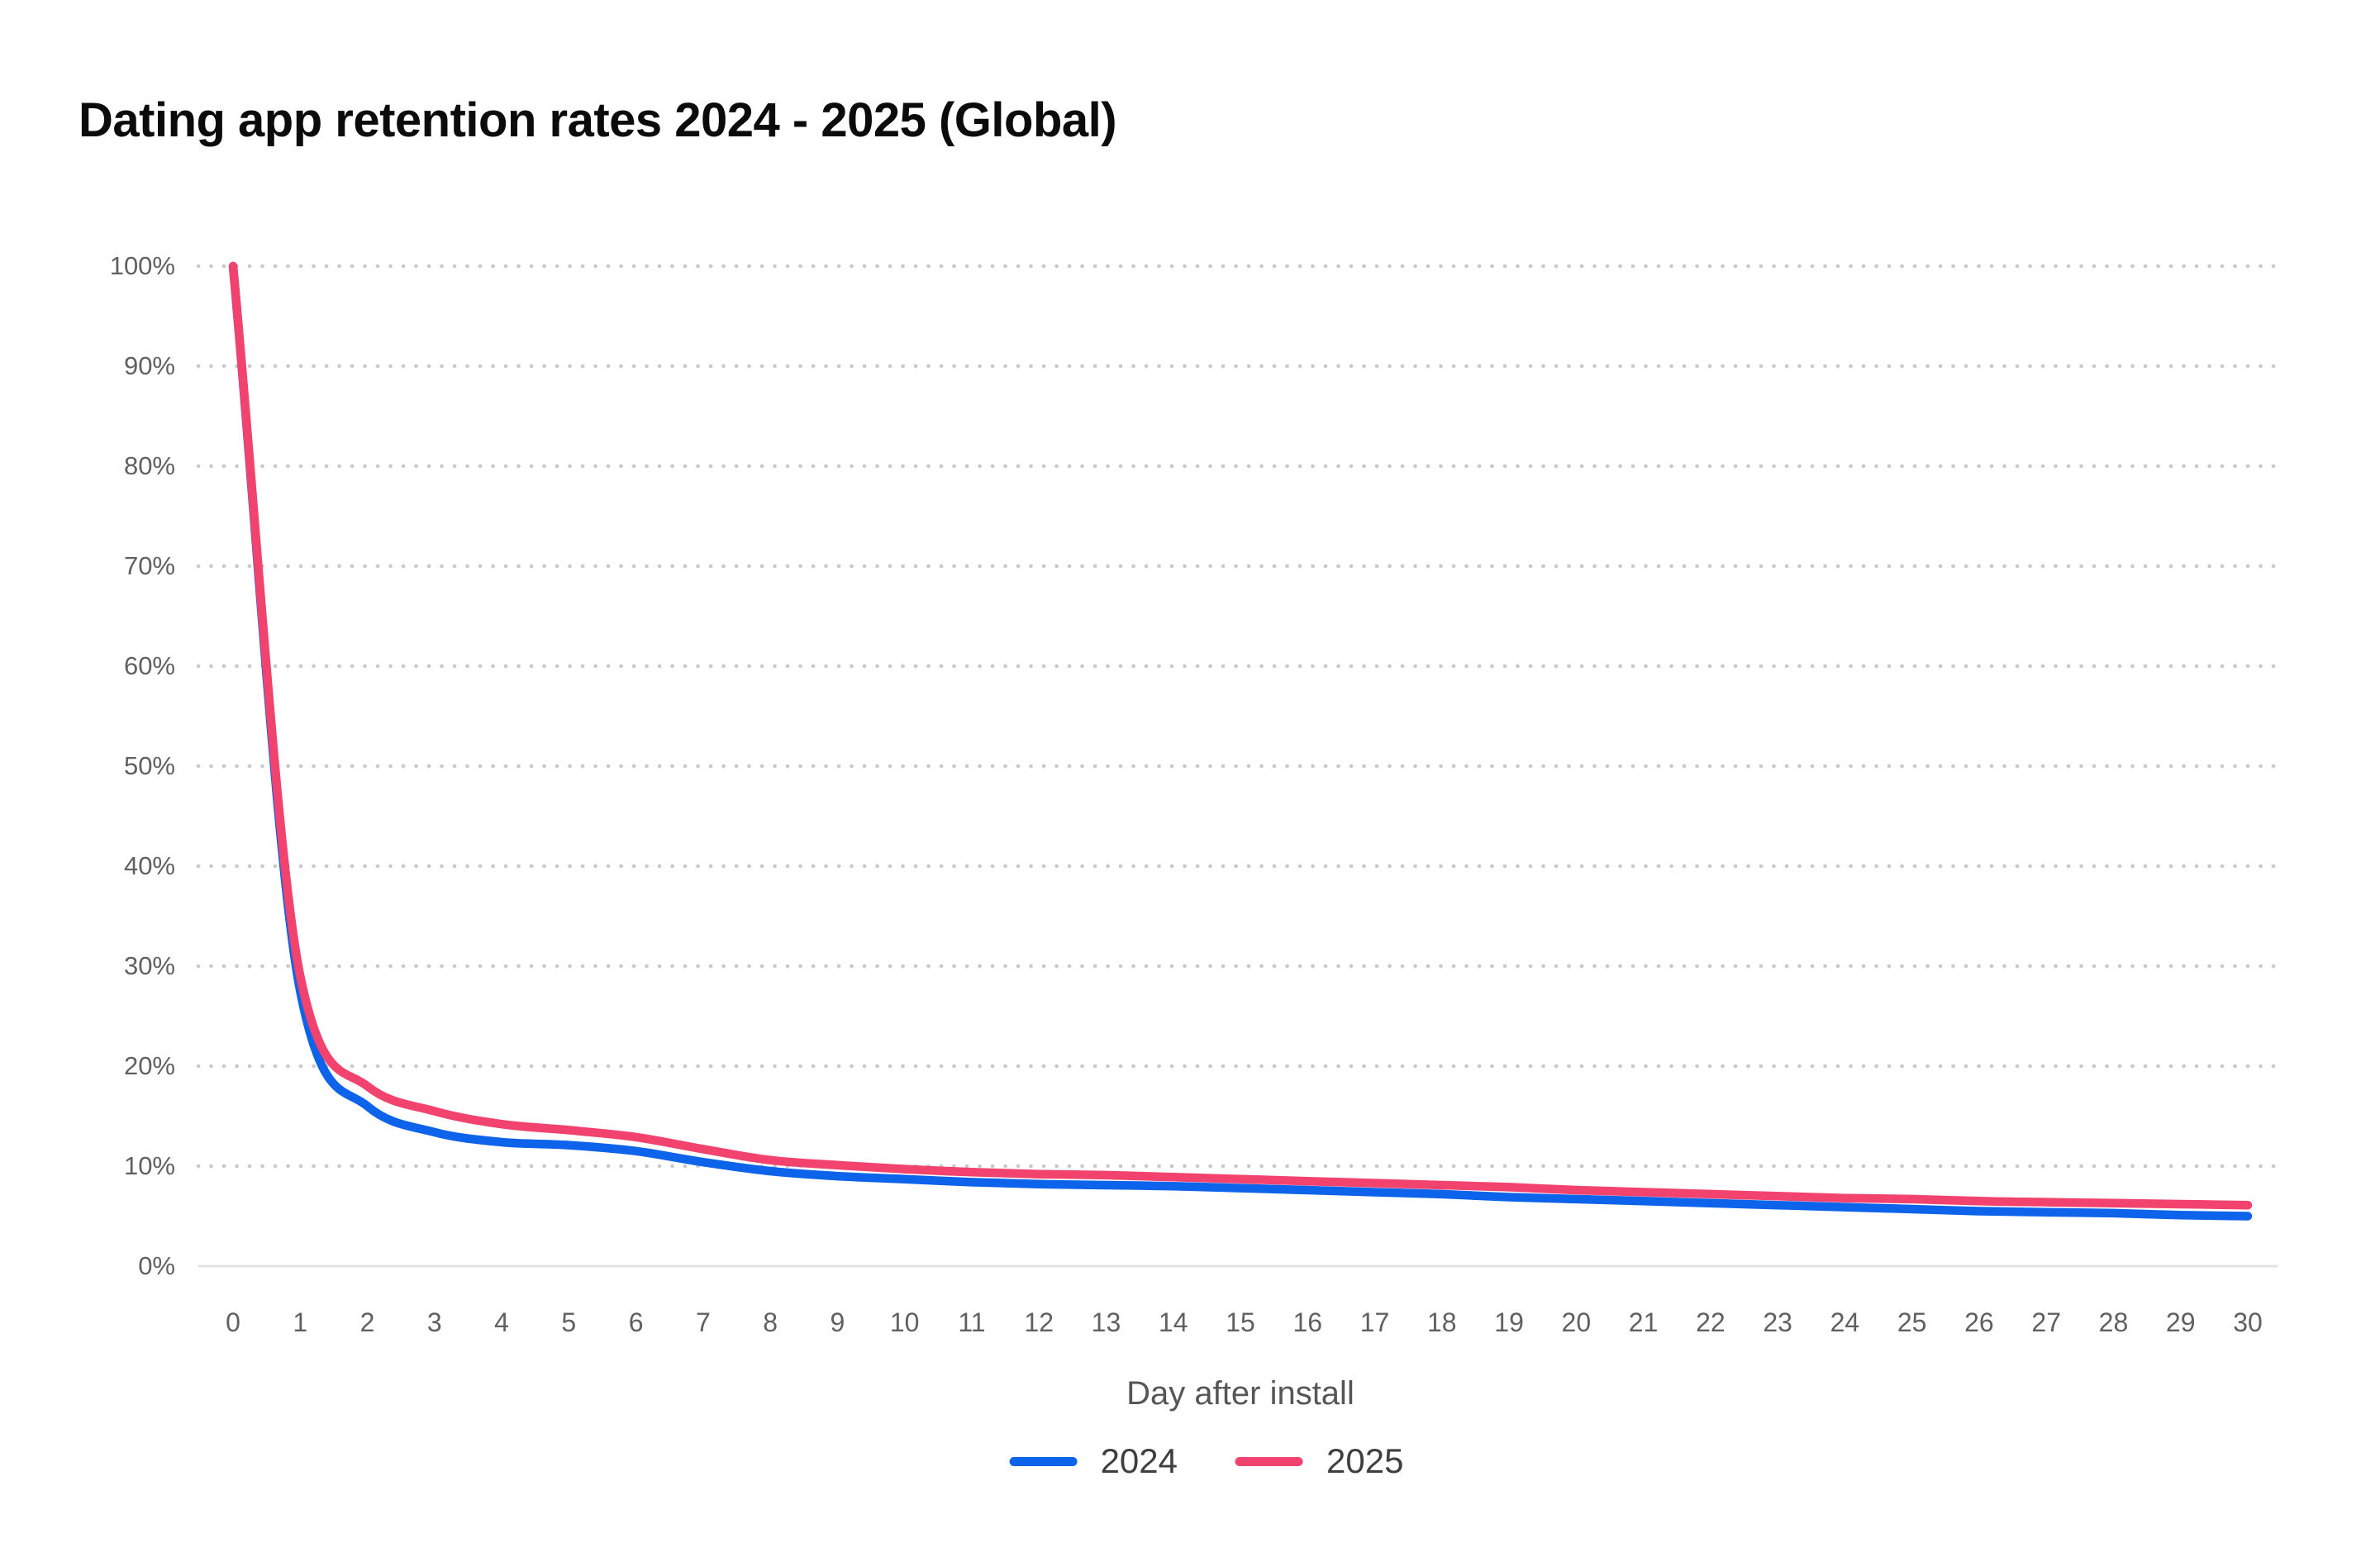 This screenshot has width=2380, height=1543. Describe the element at coordinates (2180, 1322) in the screenshot. I see `x-tick-label-29: 29` at that location.